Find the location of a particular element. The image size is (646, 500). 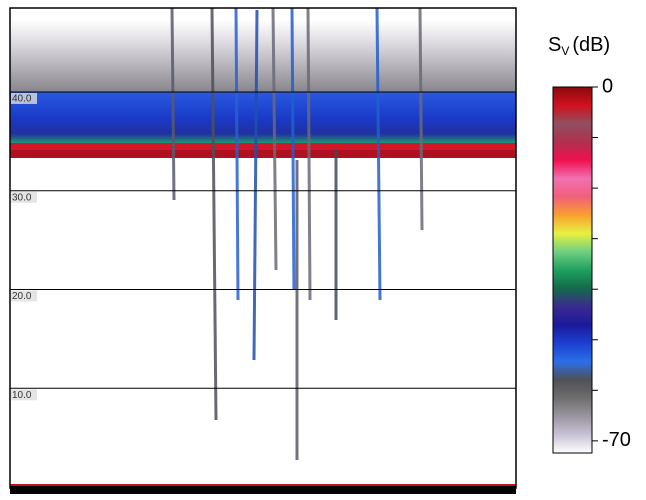

colorbar is located at coordinates (572, 270).